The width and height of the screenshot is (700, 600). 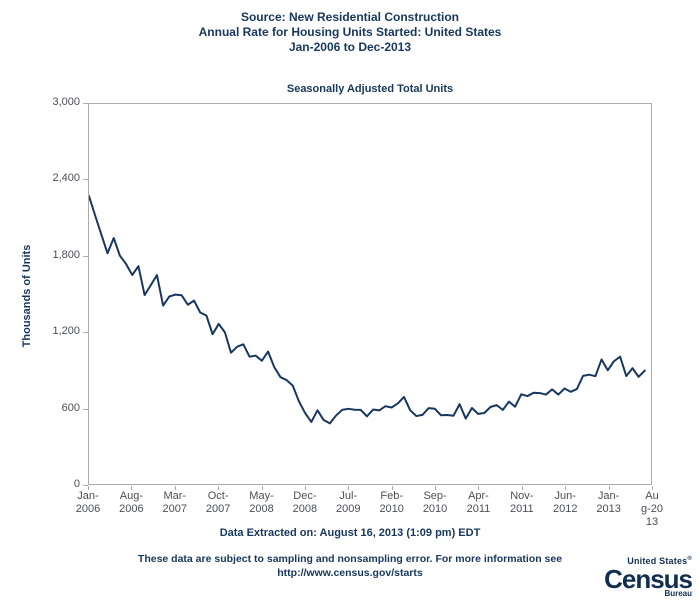 I want to click on x-tick-label: Aug- 2006, so click(x=131, y=502).